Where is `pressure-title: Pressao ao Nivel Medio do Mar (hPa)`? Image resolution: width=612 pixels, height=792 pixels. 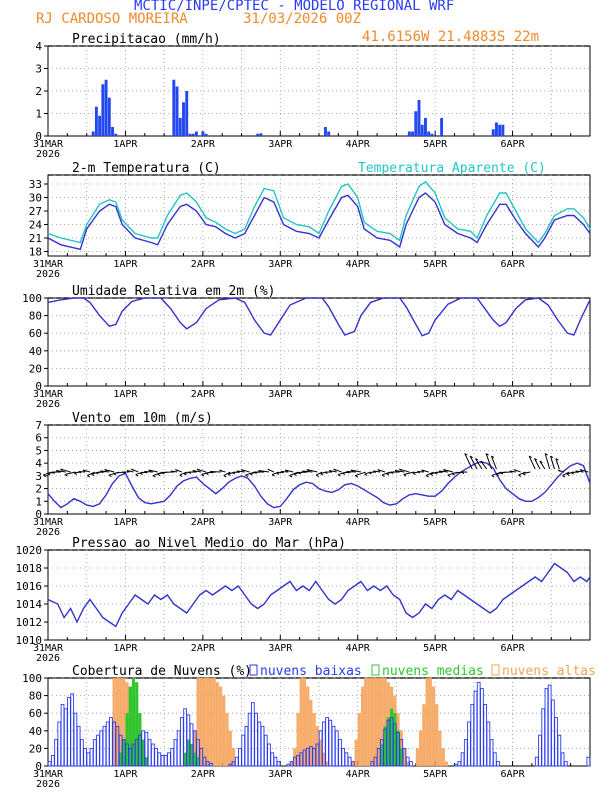
pressure-title: Pressao ao Nivel Medio do Mar (hPa) is located at coordinates (209, 543).